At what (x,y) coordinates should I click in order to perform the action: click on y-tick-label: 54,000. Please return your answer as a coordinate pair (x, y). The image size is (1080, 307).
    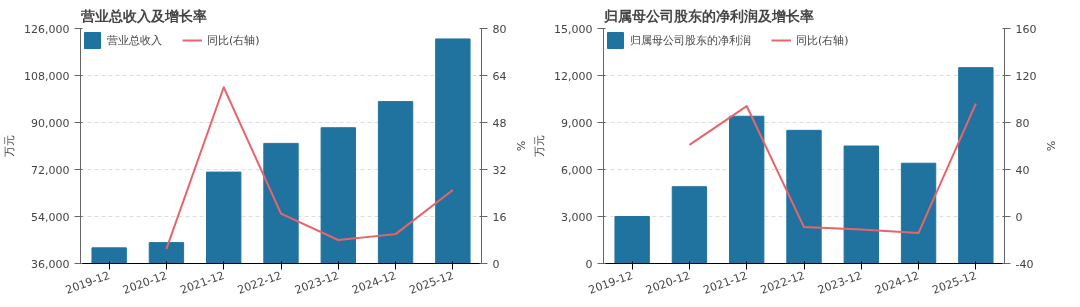
    Looking at the image, I should click on (50, 217).